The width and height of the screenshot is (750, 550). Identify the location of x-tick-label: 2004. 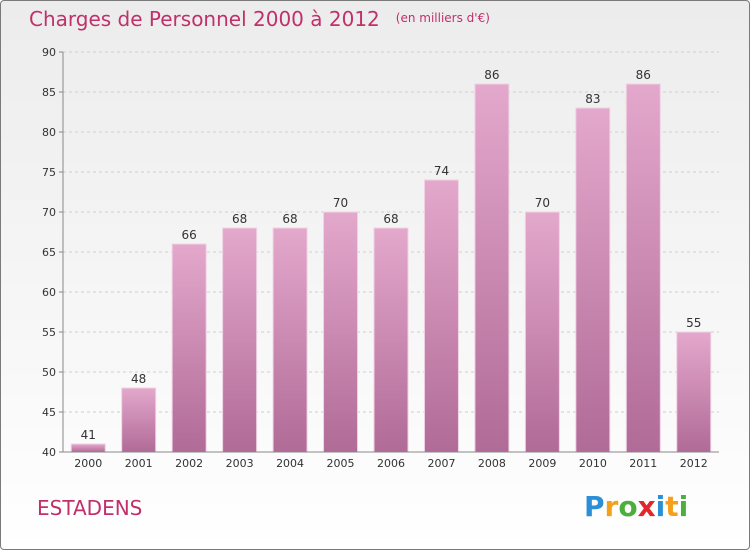
(290, 463).